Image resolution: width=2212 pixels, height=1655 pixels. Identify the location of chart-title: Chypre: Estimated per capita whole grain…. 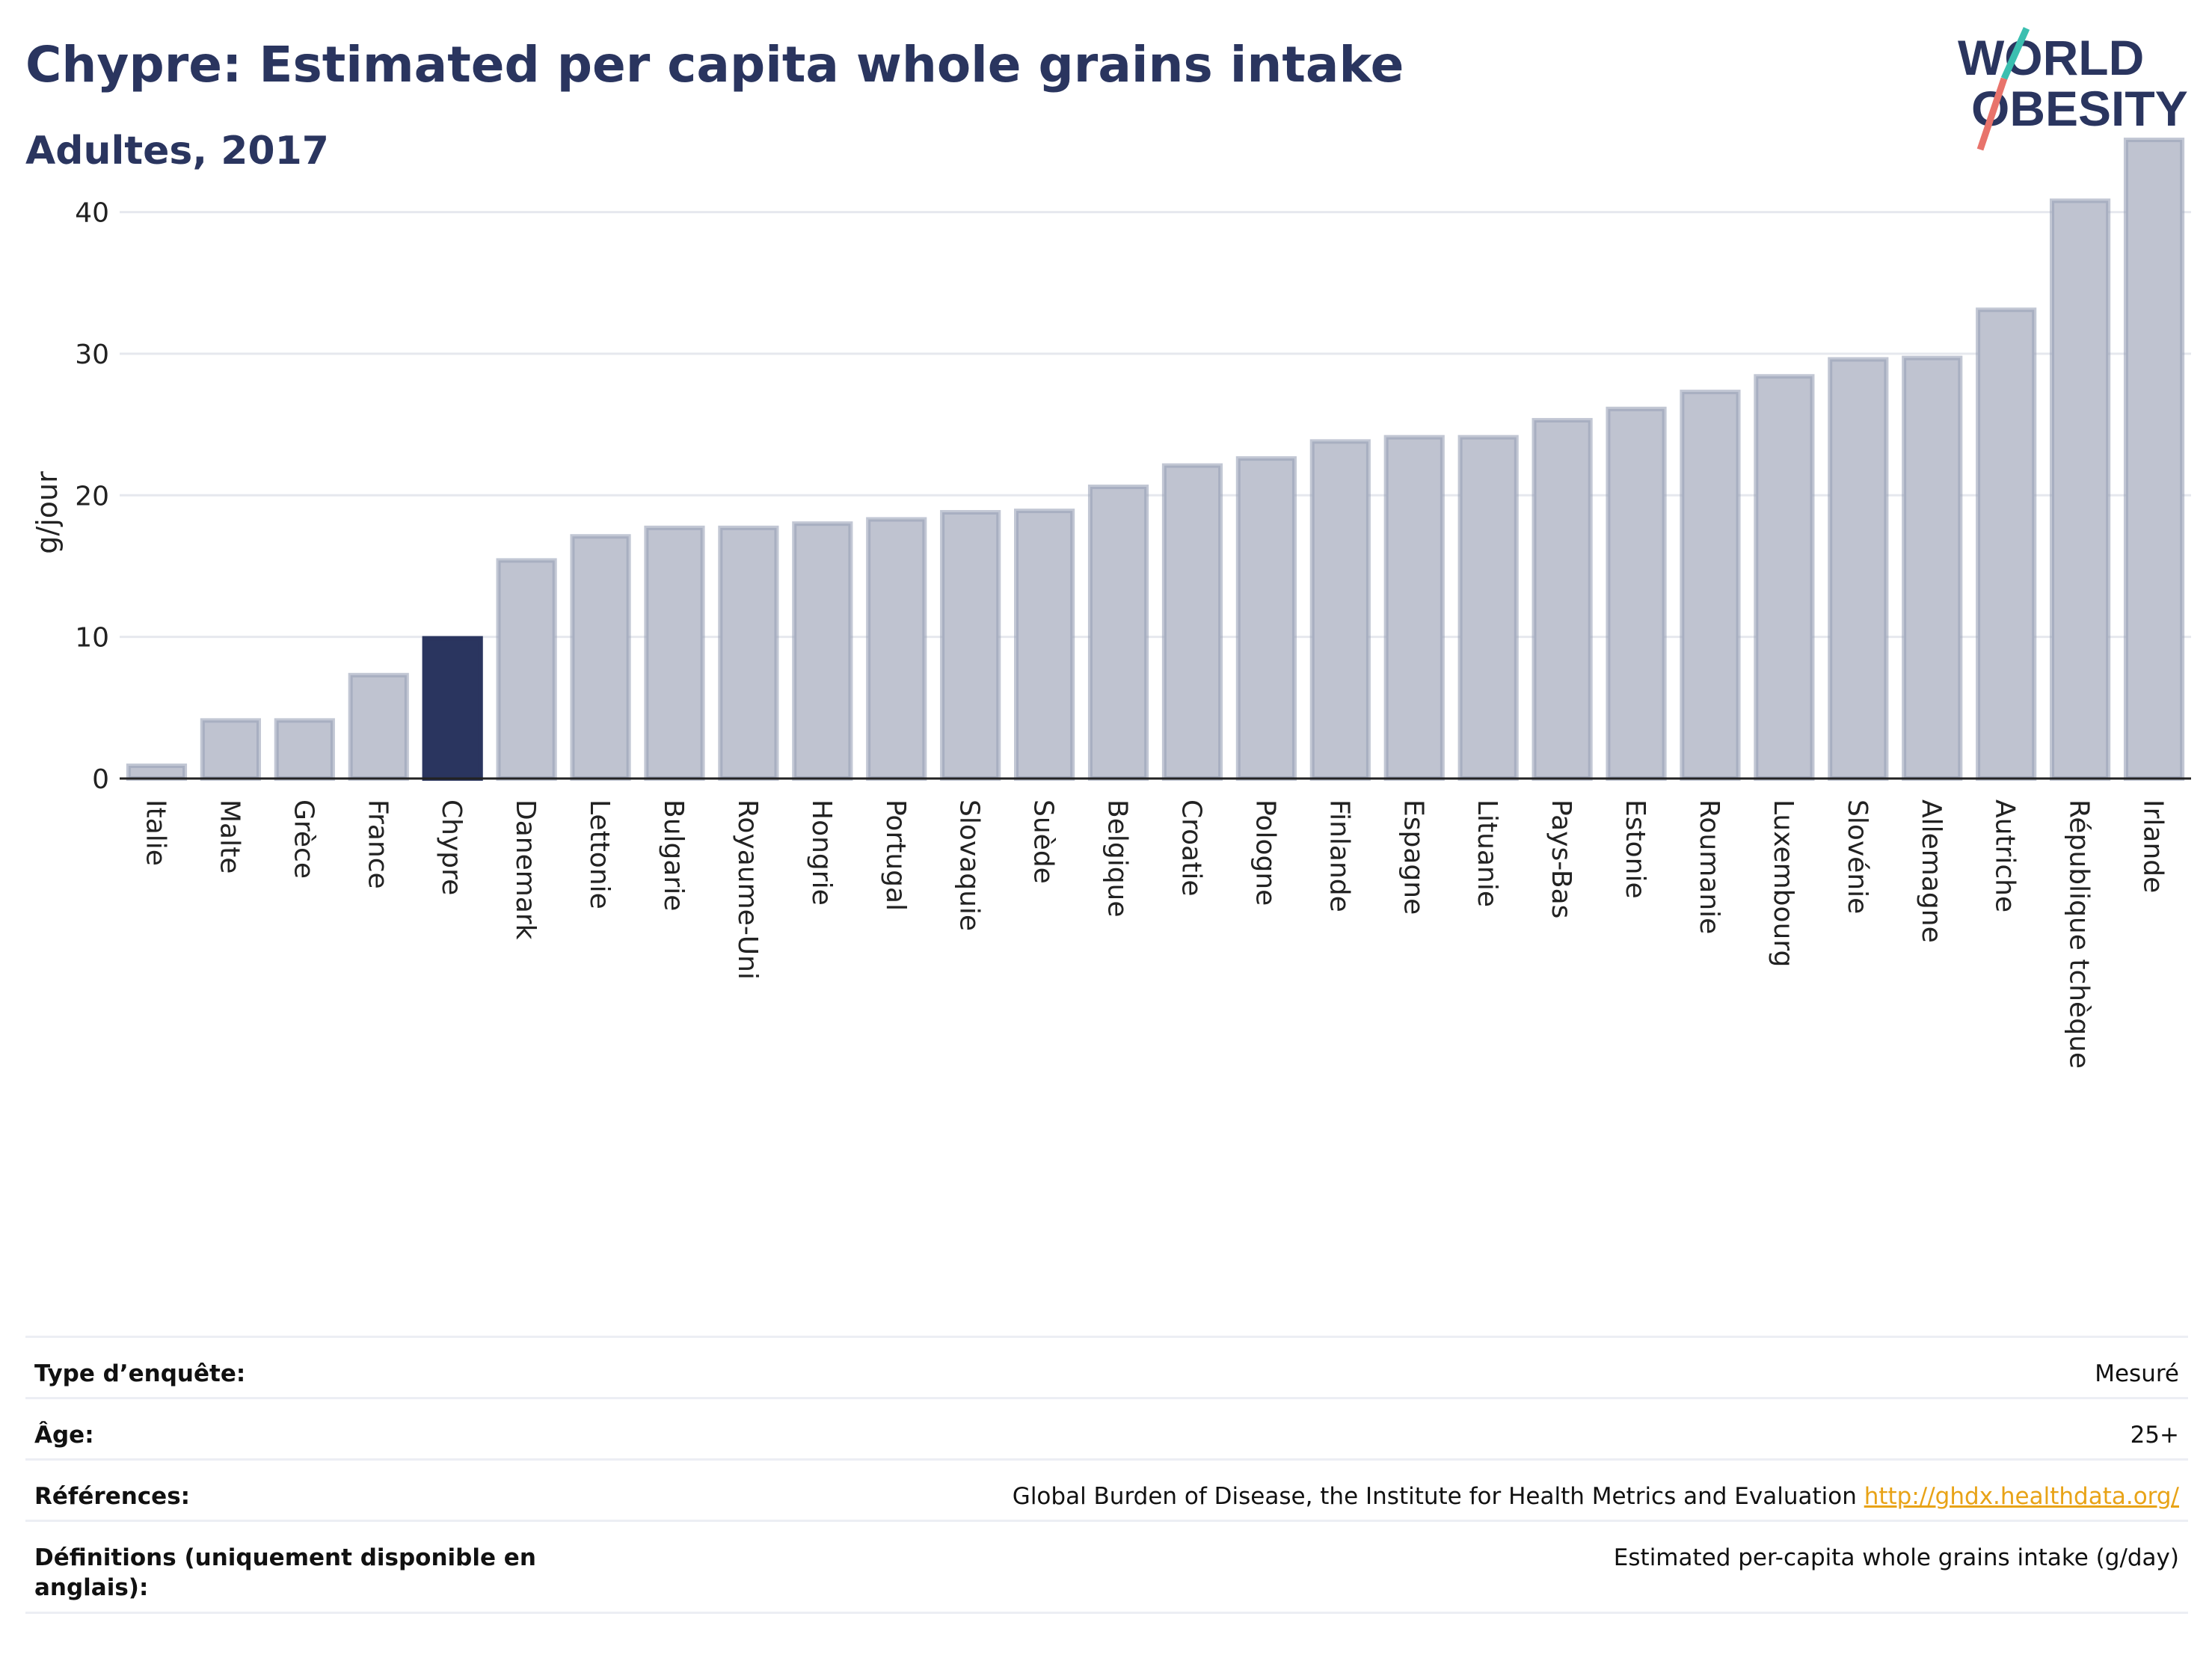
(714, 64).